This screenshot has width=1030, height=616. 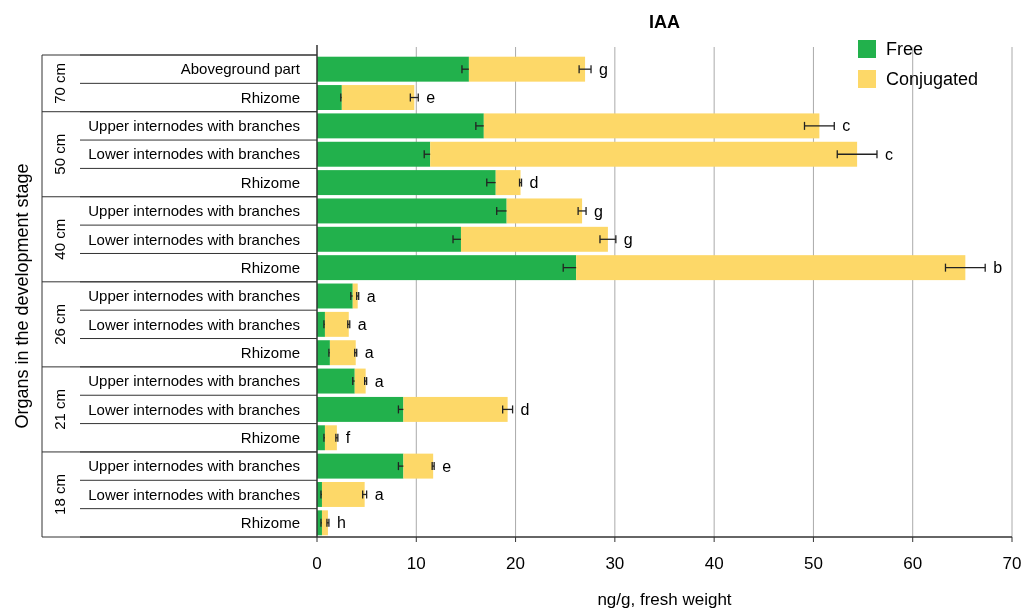 What do you see at coordinates (60, 154) in the screenshot?
I see `text: 50 cm` at bounding box center [60, 154].